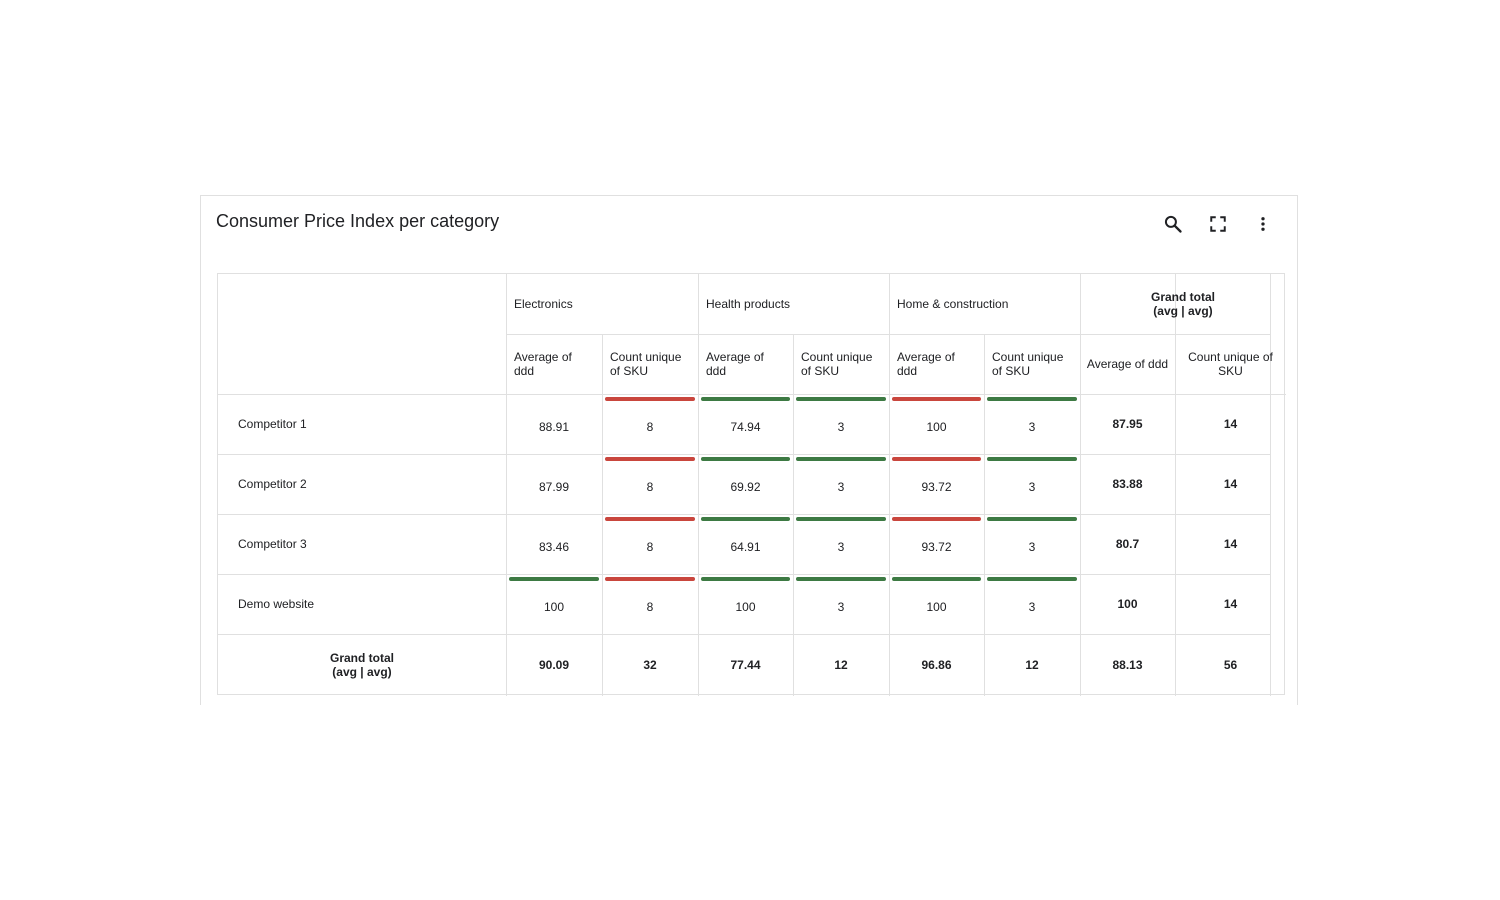  Describe the element at coordinates (745, 665) in the screenshot. I see `grand-total-row-cell: 77.44` at that location.